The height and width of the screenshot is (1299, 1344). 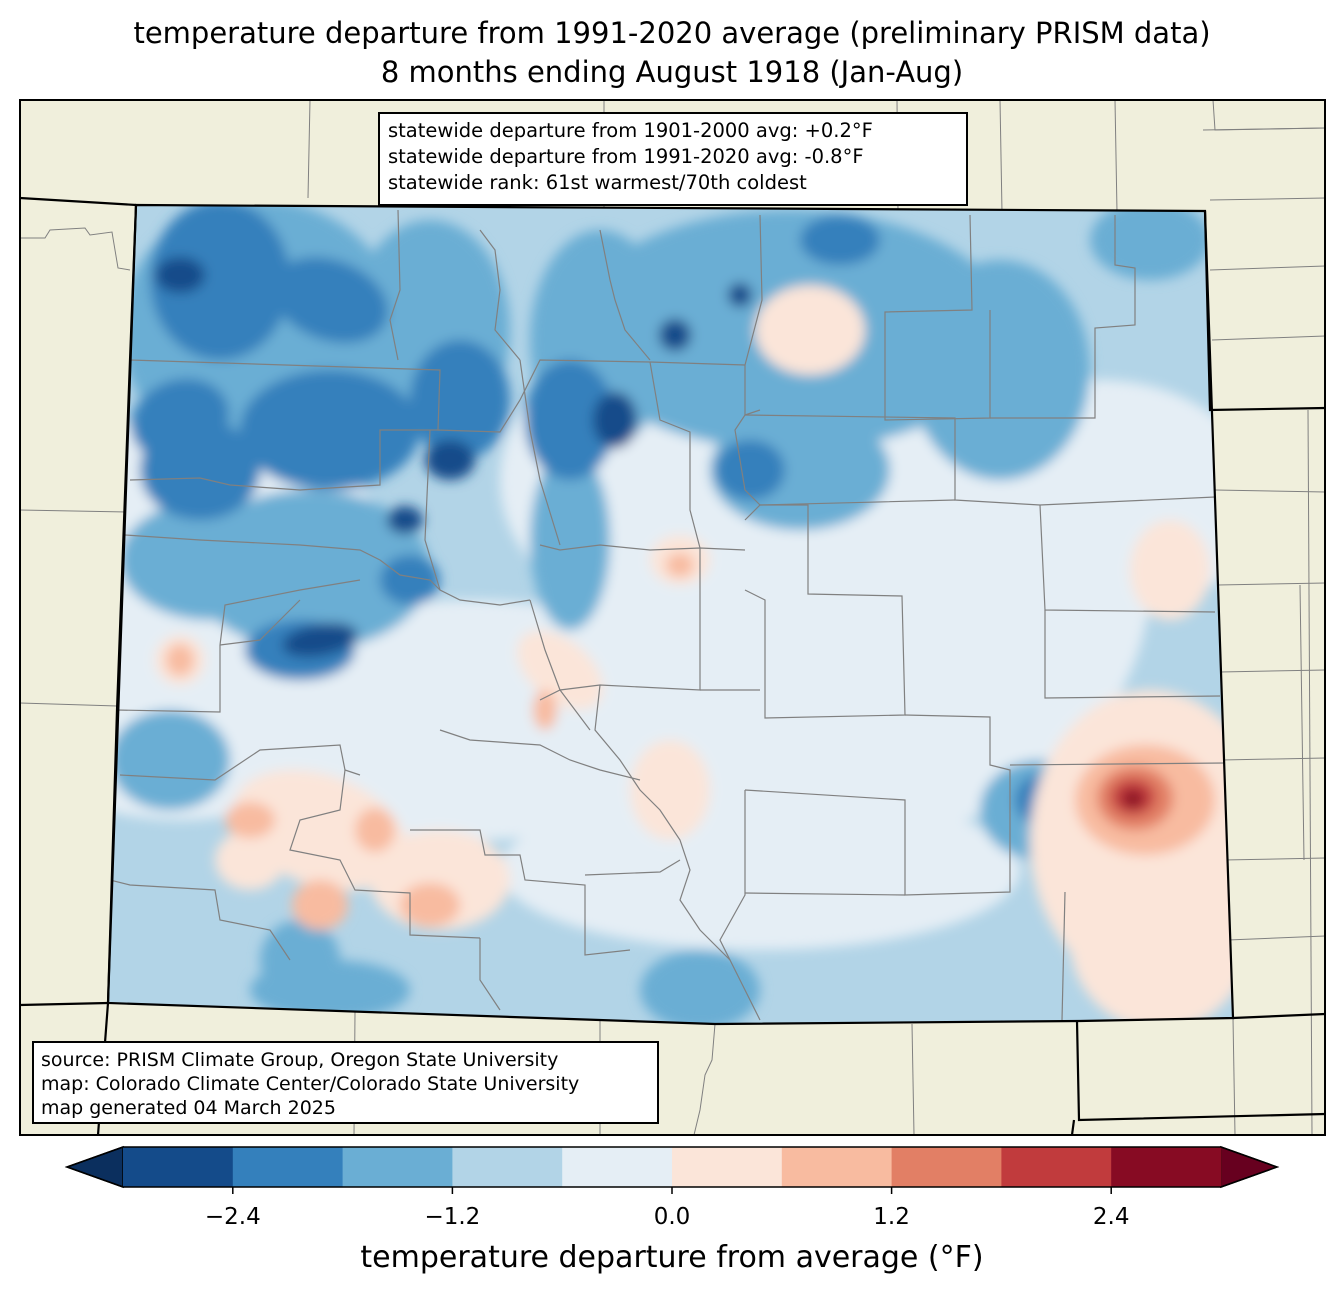 What do you see at coordinates (891, 1217) in the screenshot?
I see `colorbar-tick-label: 1.2` at bounding box center [891, 1217].